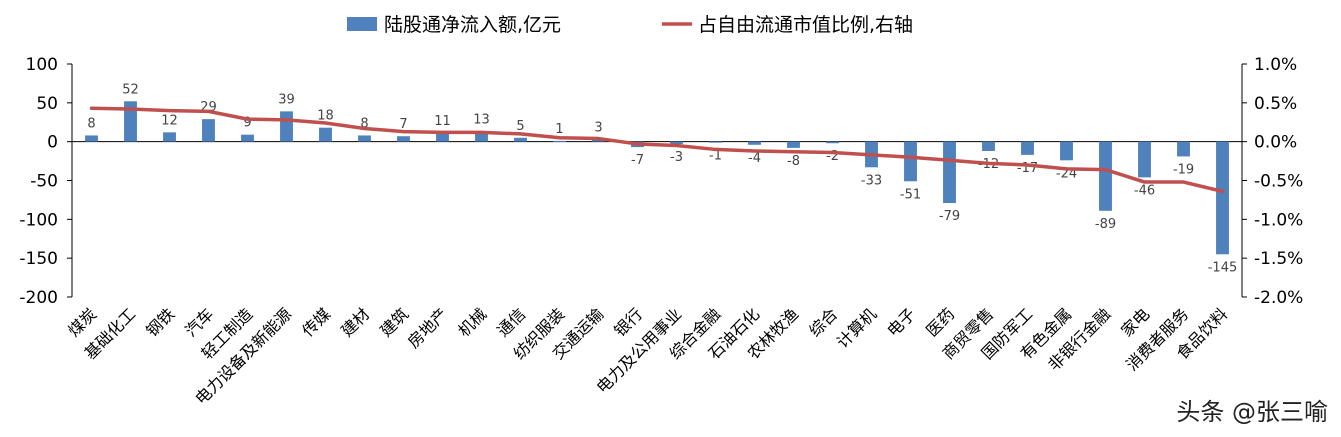 Image resolution: width=1341 pixels, height=437 pixels. I want to click on bar-data-label: 7, so click(403, 124).